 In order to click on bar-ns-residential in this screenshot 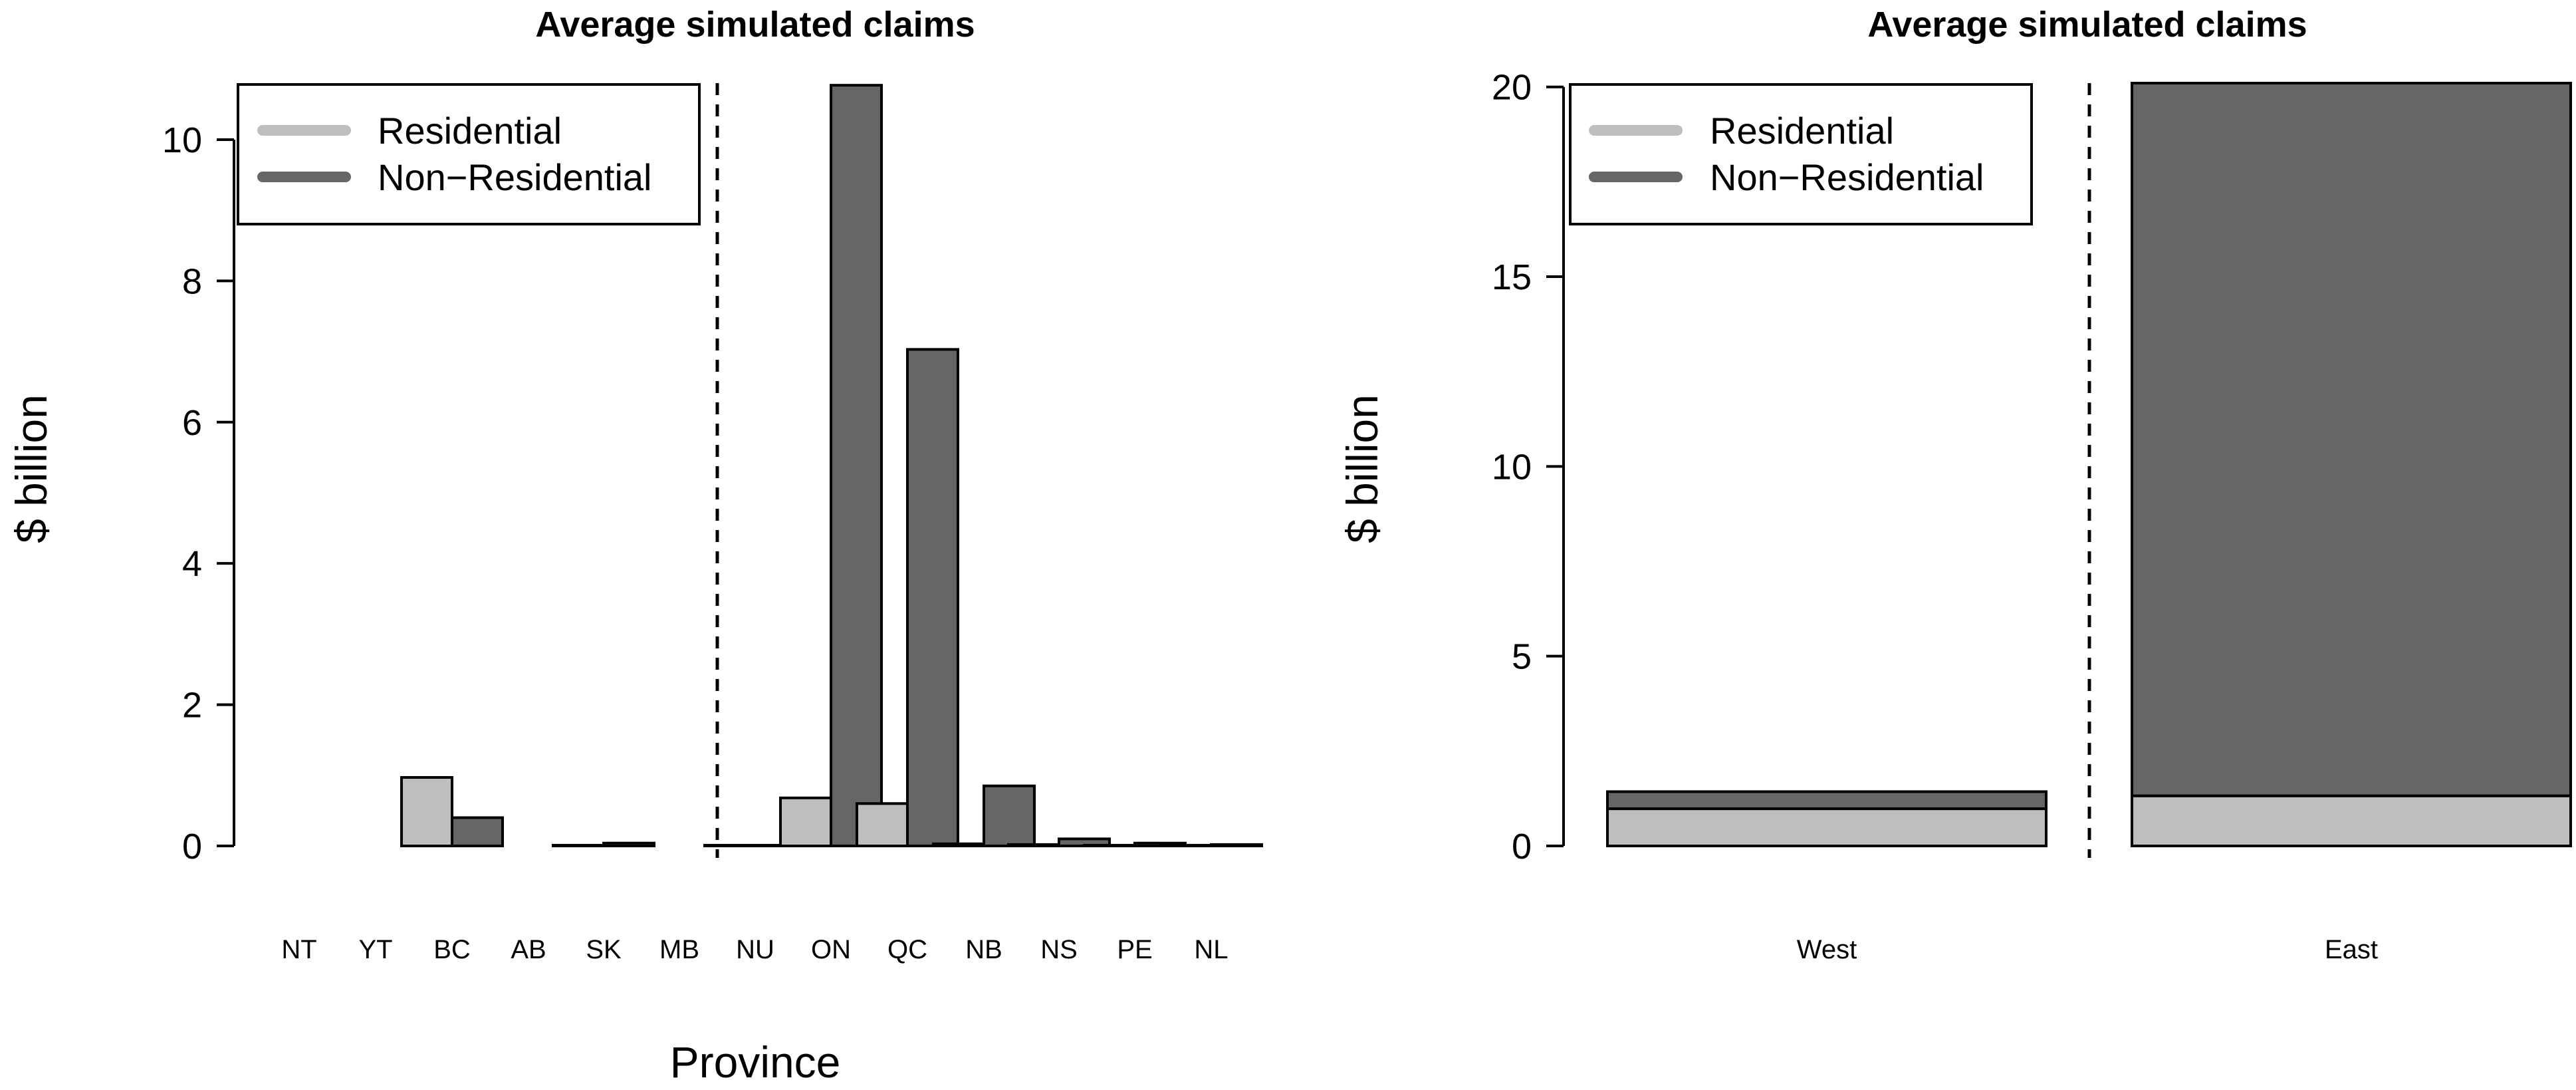, I will do `click(1033, 845)`.